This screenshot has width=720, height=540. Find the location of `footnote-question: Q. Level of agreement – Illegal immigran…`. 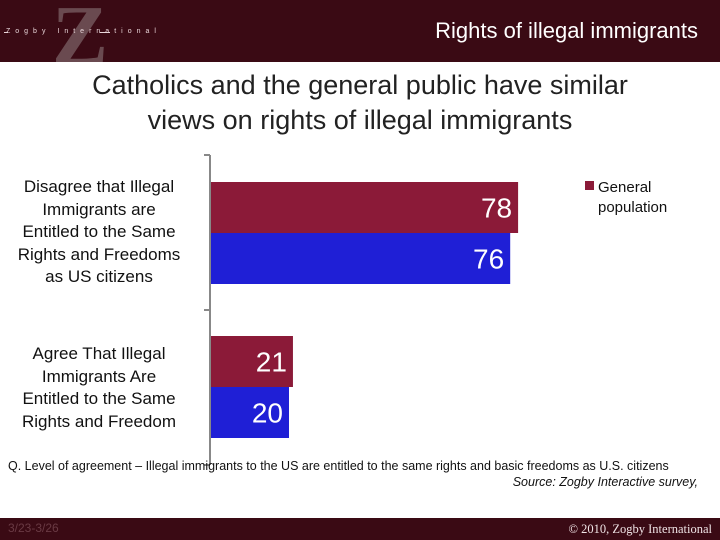

footnote-question: Q. Level of agreement – Illegal immigran… is located at coordinates (338, 466).